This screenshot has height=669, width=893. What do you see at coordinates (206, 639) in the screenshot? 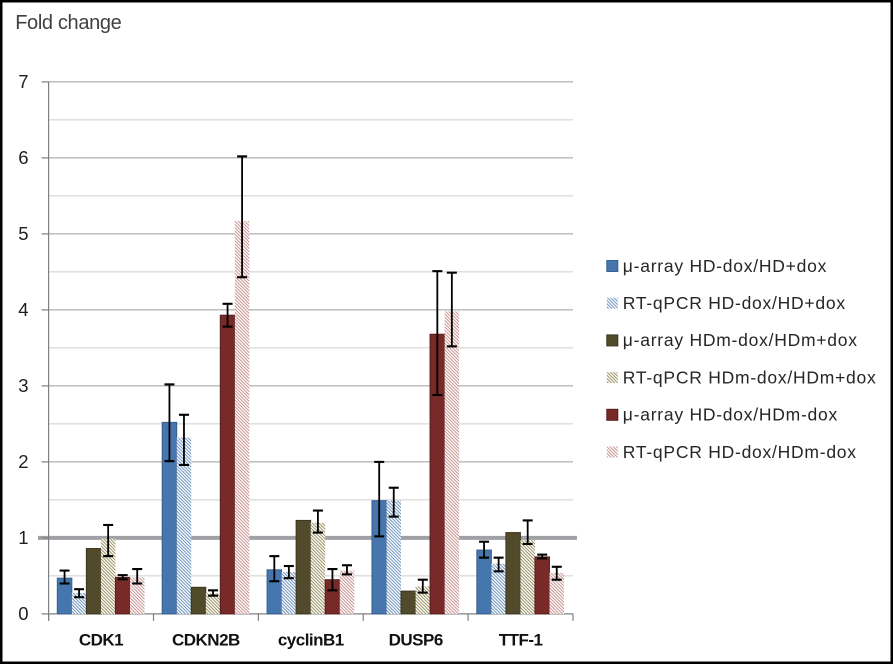
I see `svg-text: CDKN2B` at bounding box center [206, 639].